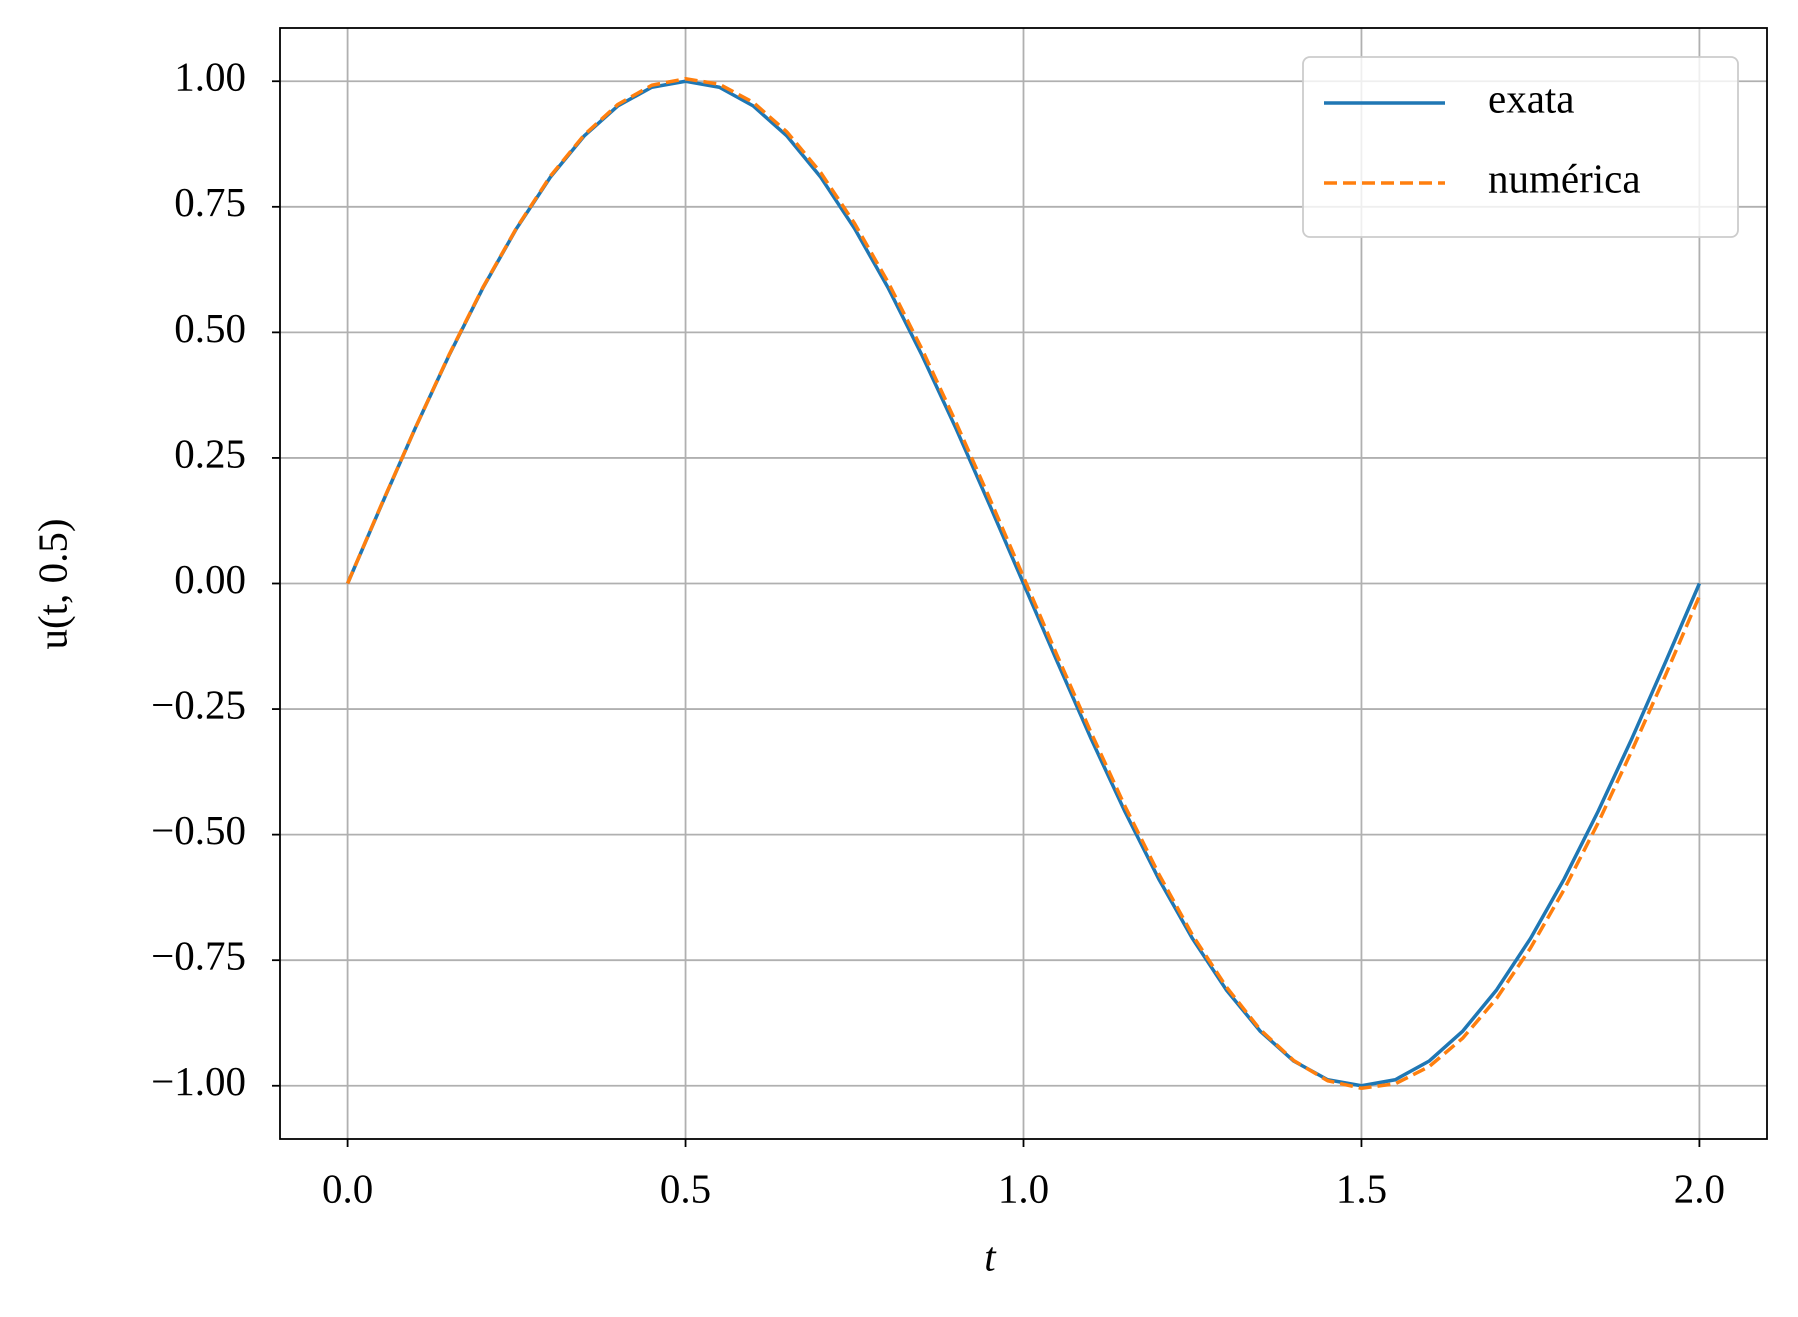 The image size is (1798, 1317). I want to click on y-tick-label: 0.25, so click(210, 453).